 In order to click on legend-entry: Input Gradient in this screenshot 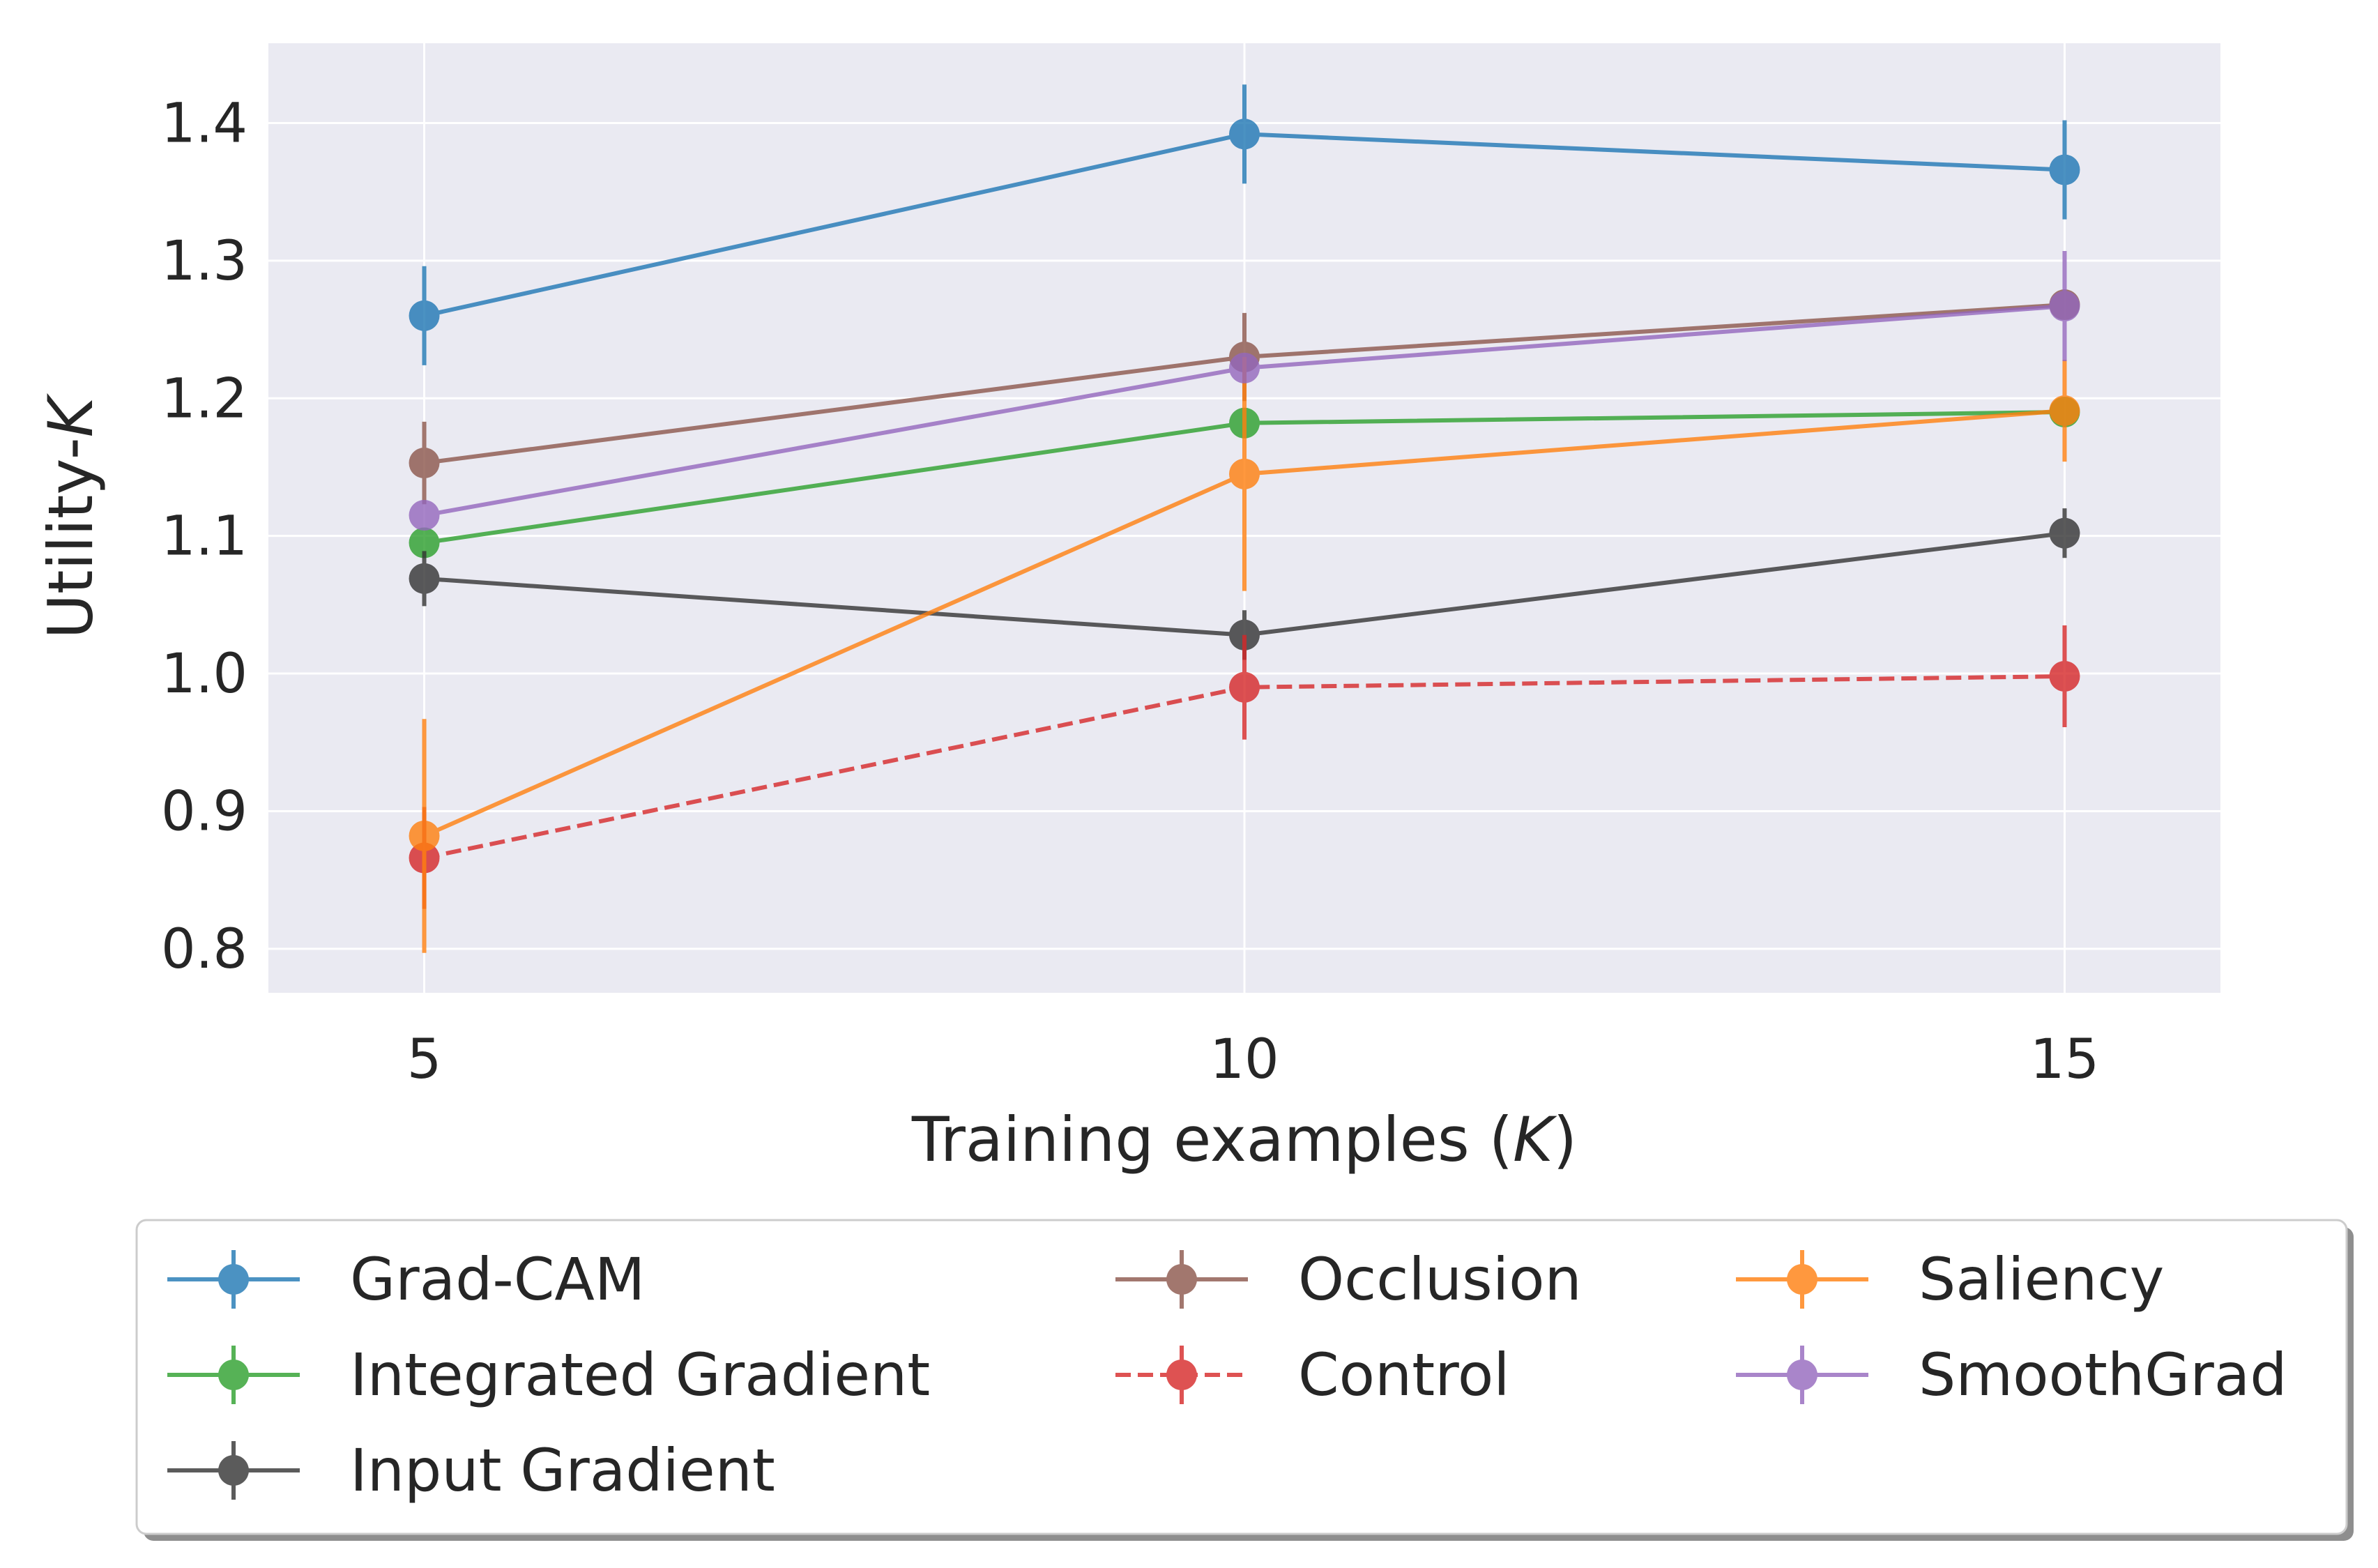, I will do `click(471, 1470)`.